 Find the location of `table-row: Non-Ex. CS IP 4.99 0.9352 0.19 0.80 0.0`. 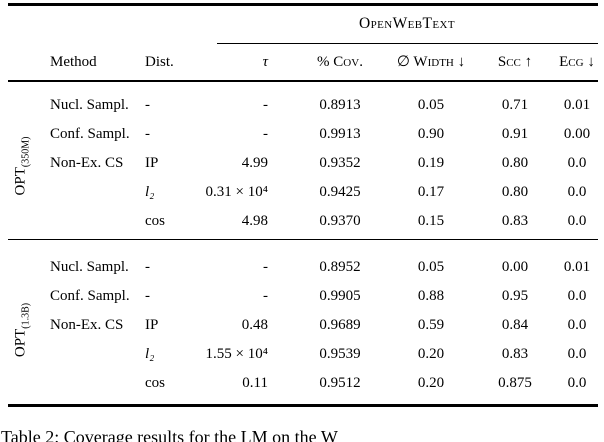

table-row: Non-Ex. CS IP 4.99 0.9352 0.19 0.80 0.0 is located at coordinates (302, 163).